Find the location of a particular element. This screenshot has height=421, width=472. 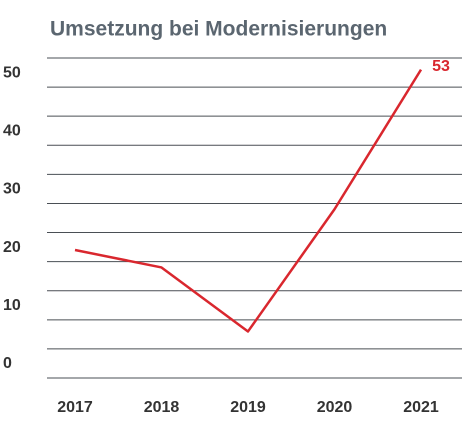

y-tick-label: 30 is located at coordinates (12, 189).